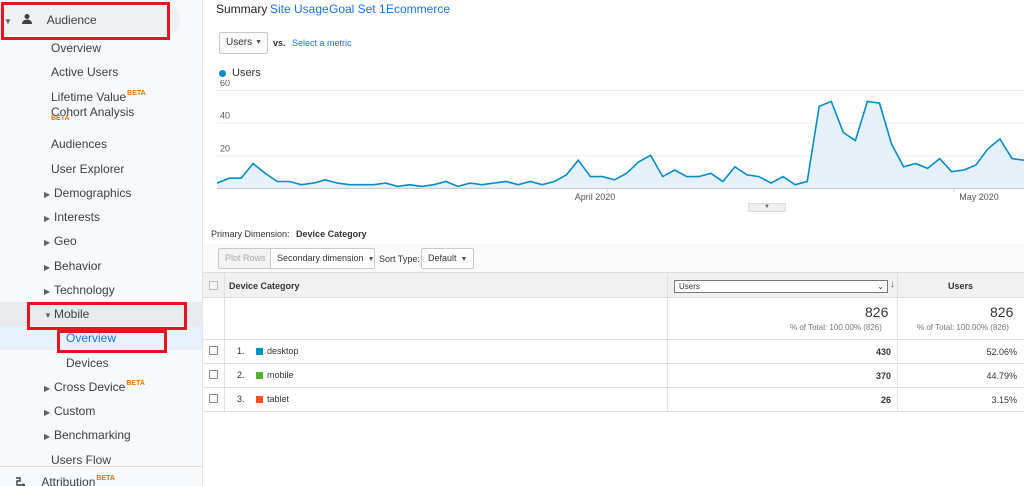 This screenshot has width=1024, height=486. I want to click on x-tick-label: April 2020, so click(595, 197).